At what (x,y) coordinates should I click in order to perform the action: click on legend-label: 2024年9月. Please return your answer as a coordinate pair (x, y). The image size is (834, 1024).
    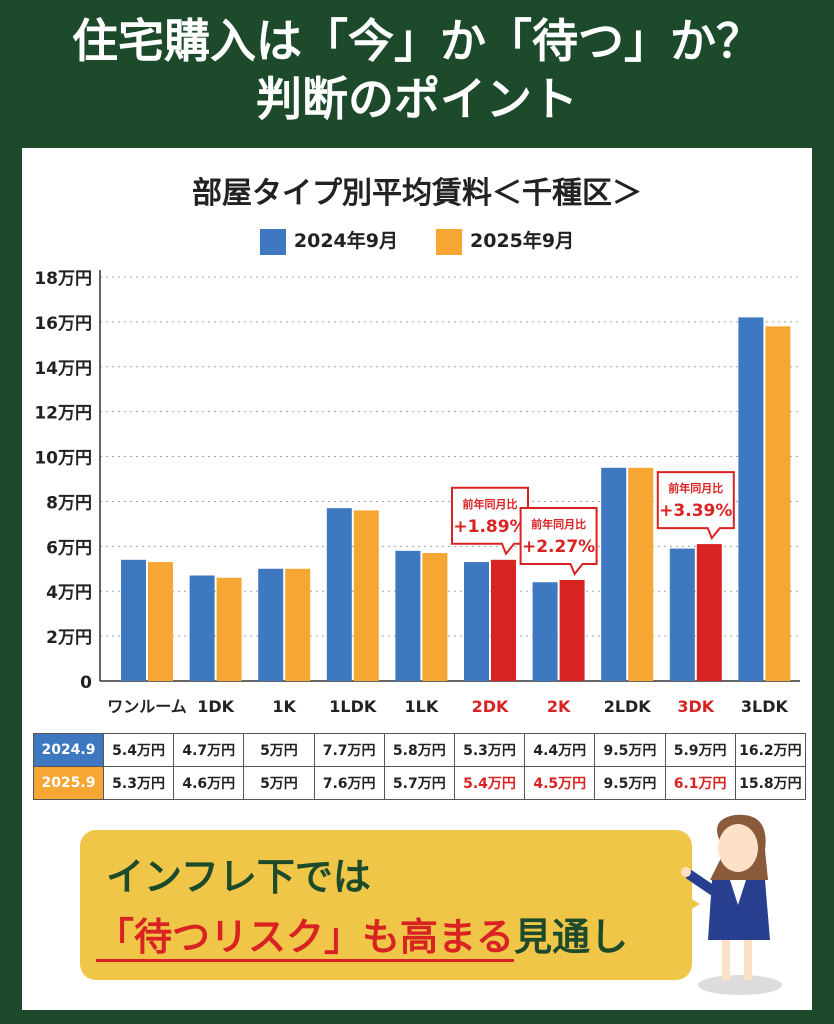
    Looking at the image, I should click on (345, 241).